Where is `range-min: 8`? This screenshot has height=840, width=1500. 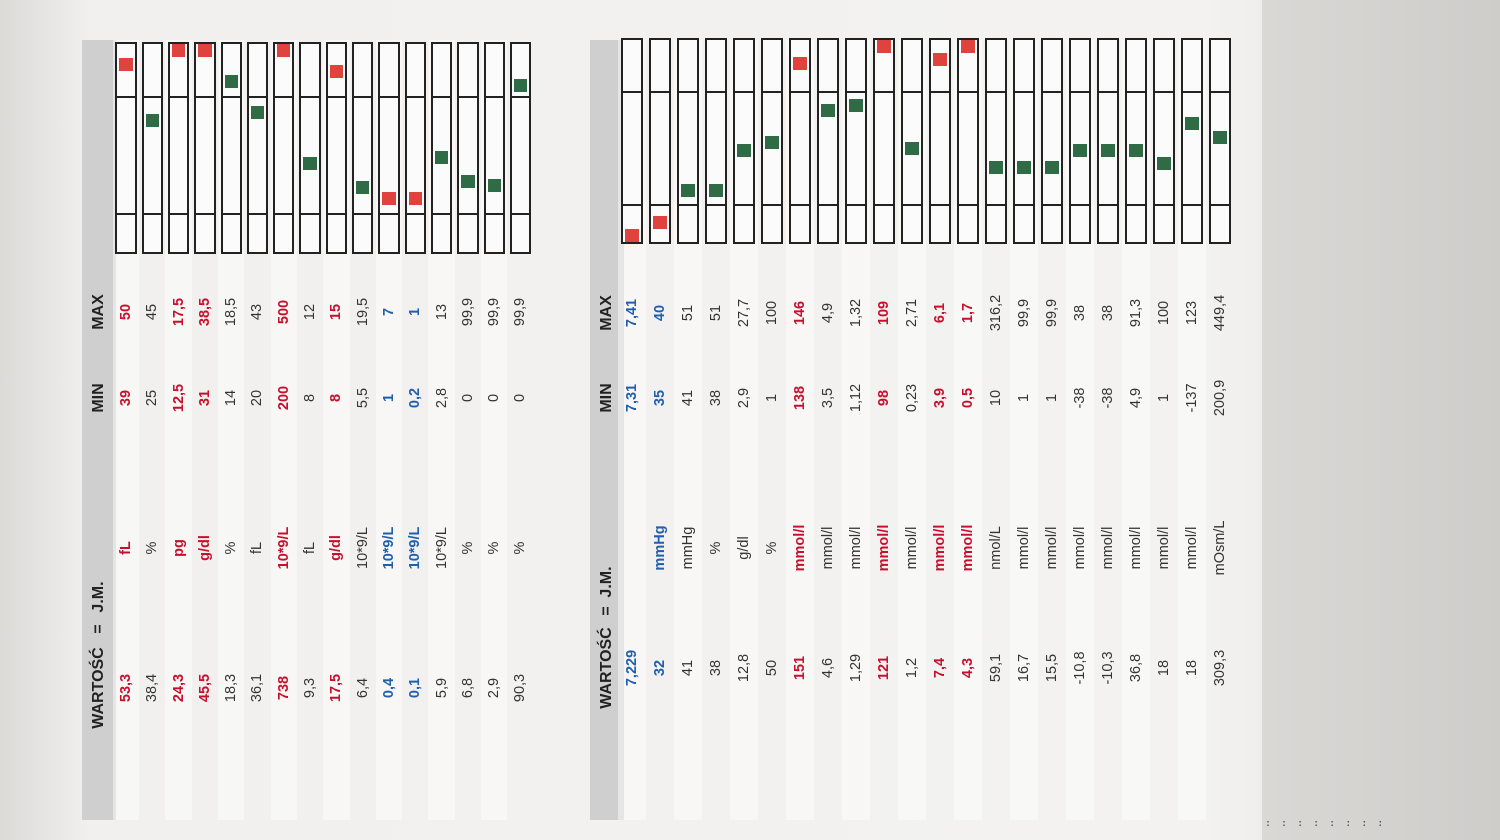 range-min: 8 is located at coordinates (336, 398).